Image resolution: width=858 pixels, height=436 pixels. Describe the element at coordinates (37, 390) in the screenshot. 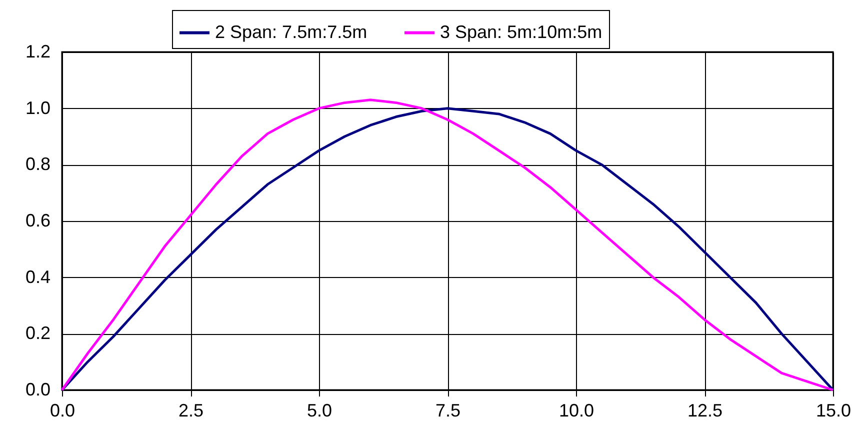

I see `y-tick-label: 0.0` at that location.